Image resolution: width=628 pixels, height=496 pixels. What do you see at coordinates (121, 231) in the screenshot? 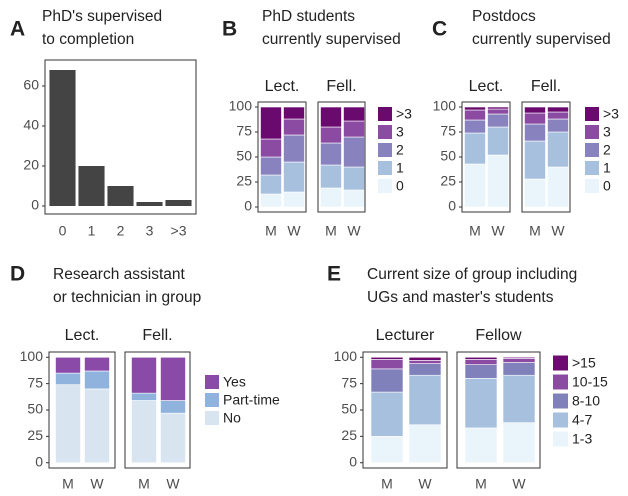
I see `x-tick-label: 2` at bounding box center [121, 231].